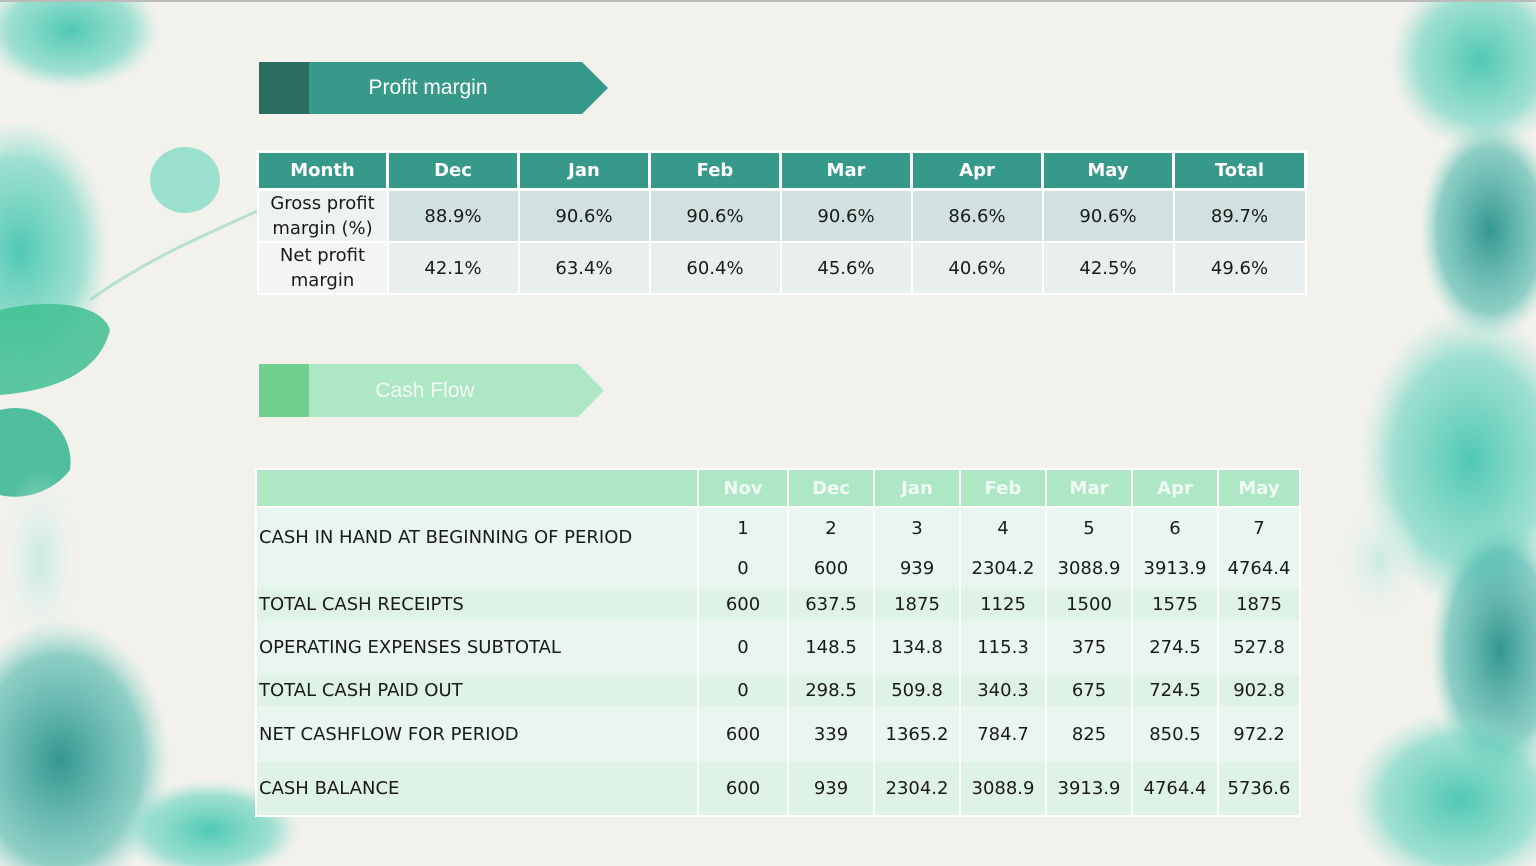 This screenshot has height=866, width=1536. Describe the element at coordinates (1003, 647) in the screenshot. I see `table-cell: 115.3` at that location.